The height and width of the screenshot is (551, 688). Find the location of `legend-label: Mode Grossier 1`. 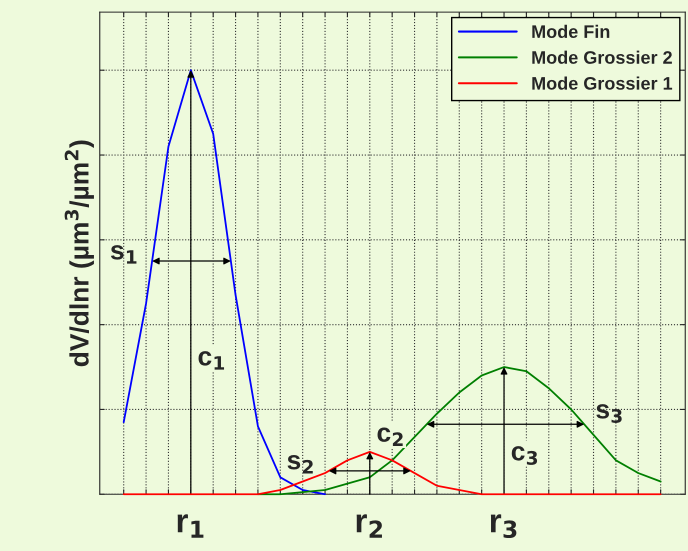

legend-label: Mode Grossier 1 is located at coordinates (602, 83).